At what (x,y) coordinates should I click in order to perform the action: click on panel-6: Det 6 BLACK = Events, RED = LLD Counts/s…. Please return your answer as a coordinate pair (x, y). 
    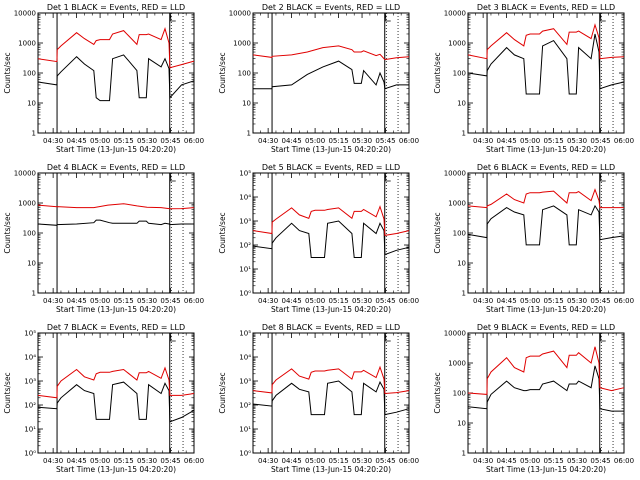
    Looking at the image, I should click on (533, 238).